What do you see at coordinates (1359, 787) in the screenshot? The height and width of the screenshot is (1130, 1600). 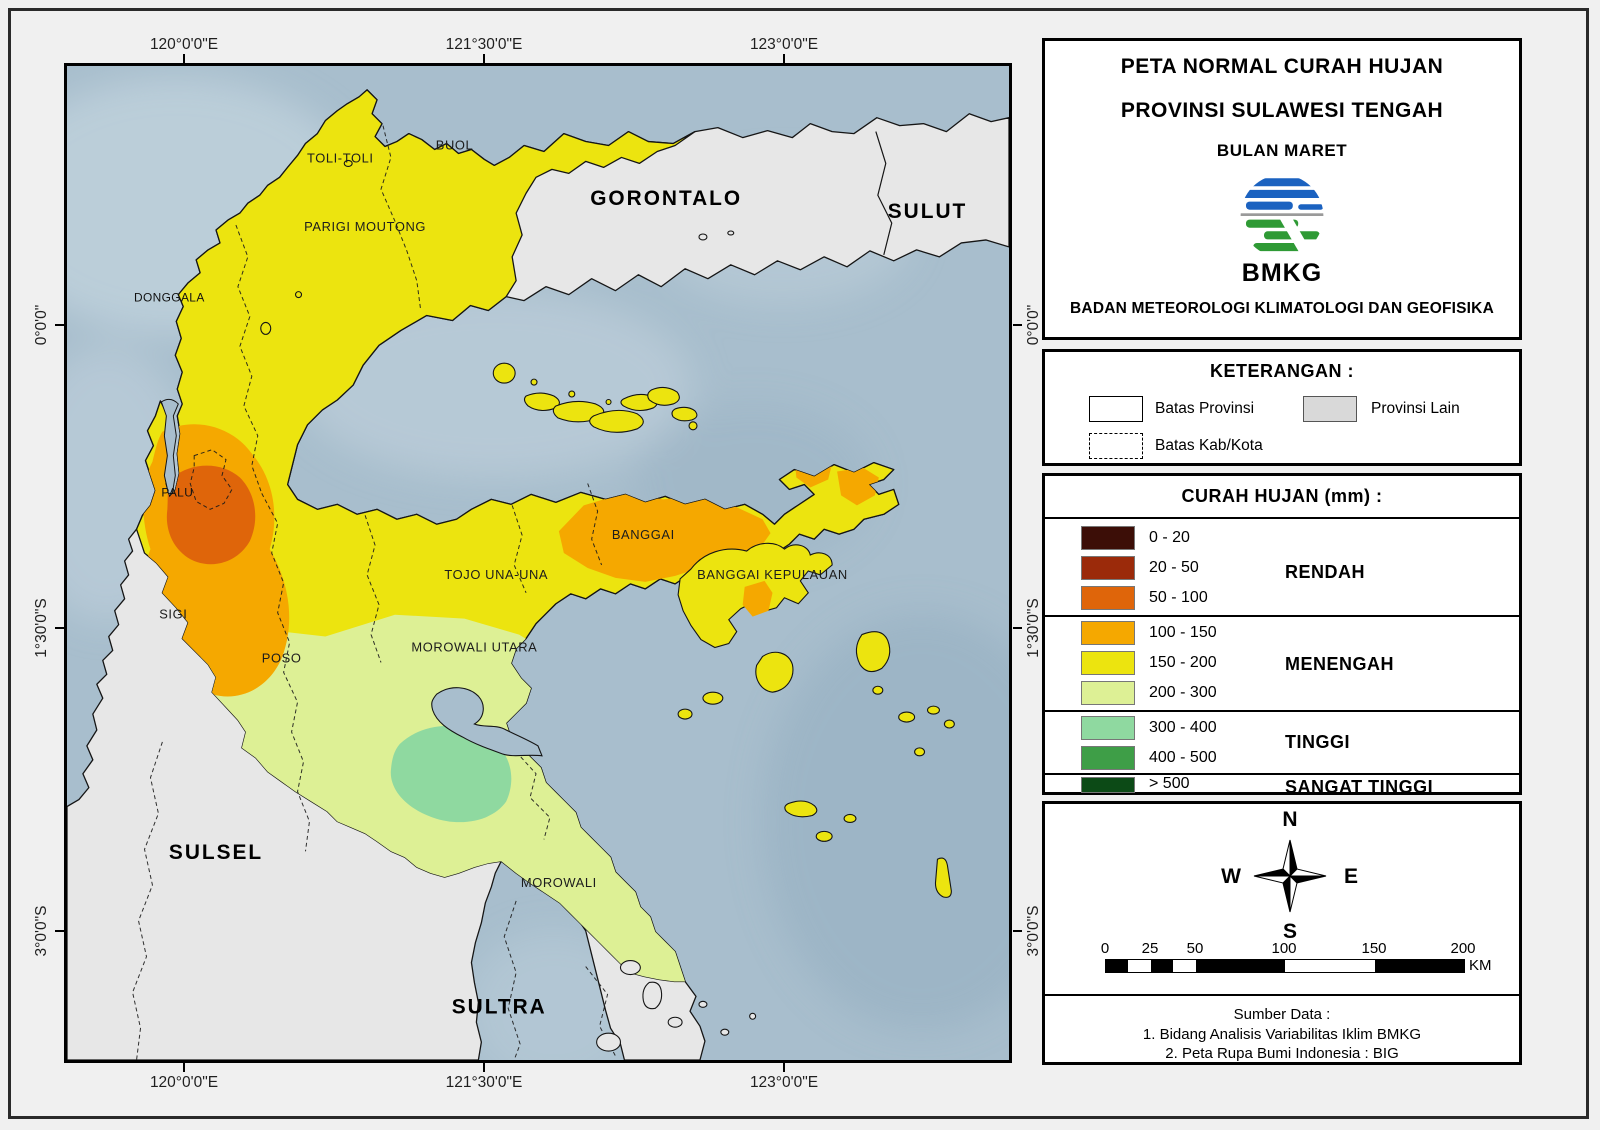 I see `group-sangat-tinggi: SANGAT TINGGI` at bounding box center [1359, 787].